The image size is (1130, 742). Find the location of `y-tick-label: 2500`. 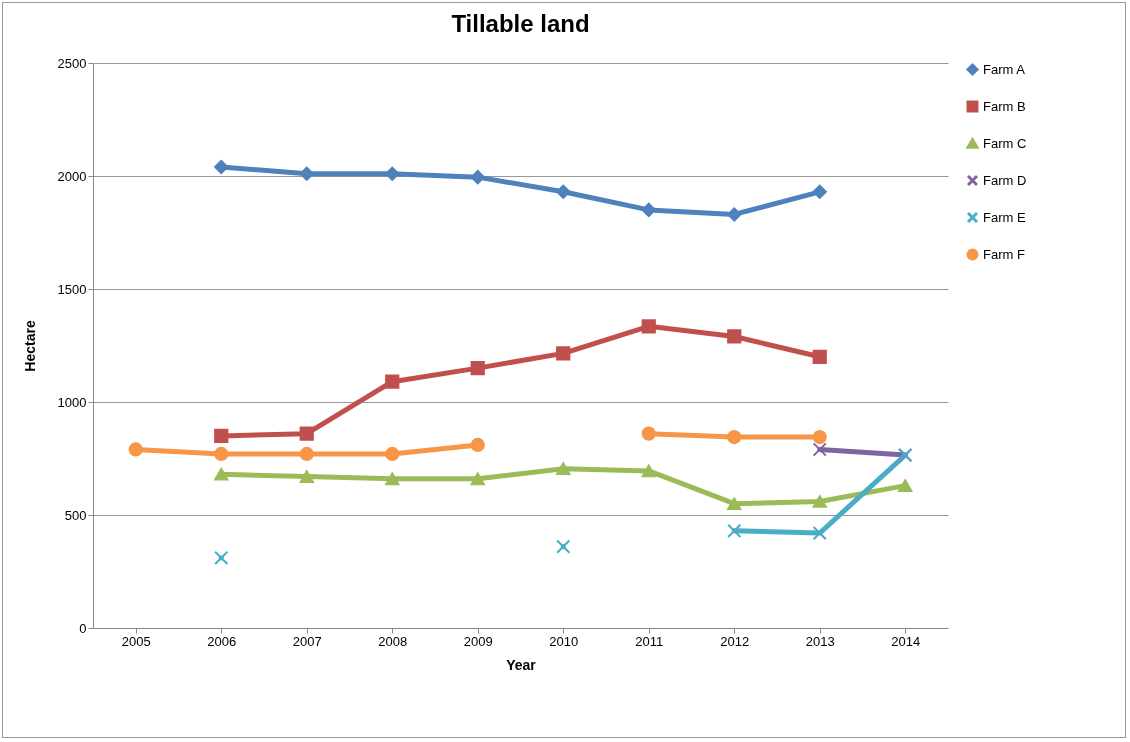

y-tick-label: 2500 is located at coordinates (72, 63).